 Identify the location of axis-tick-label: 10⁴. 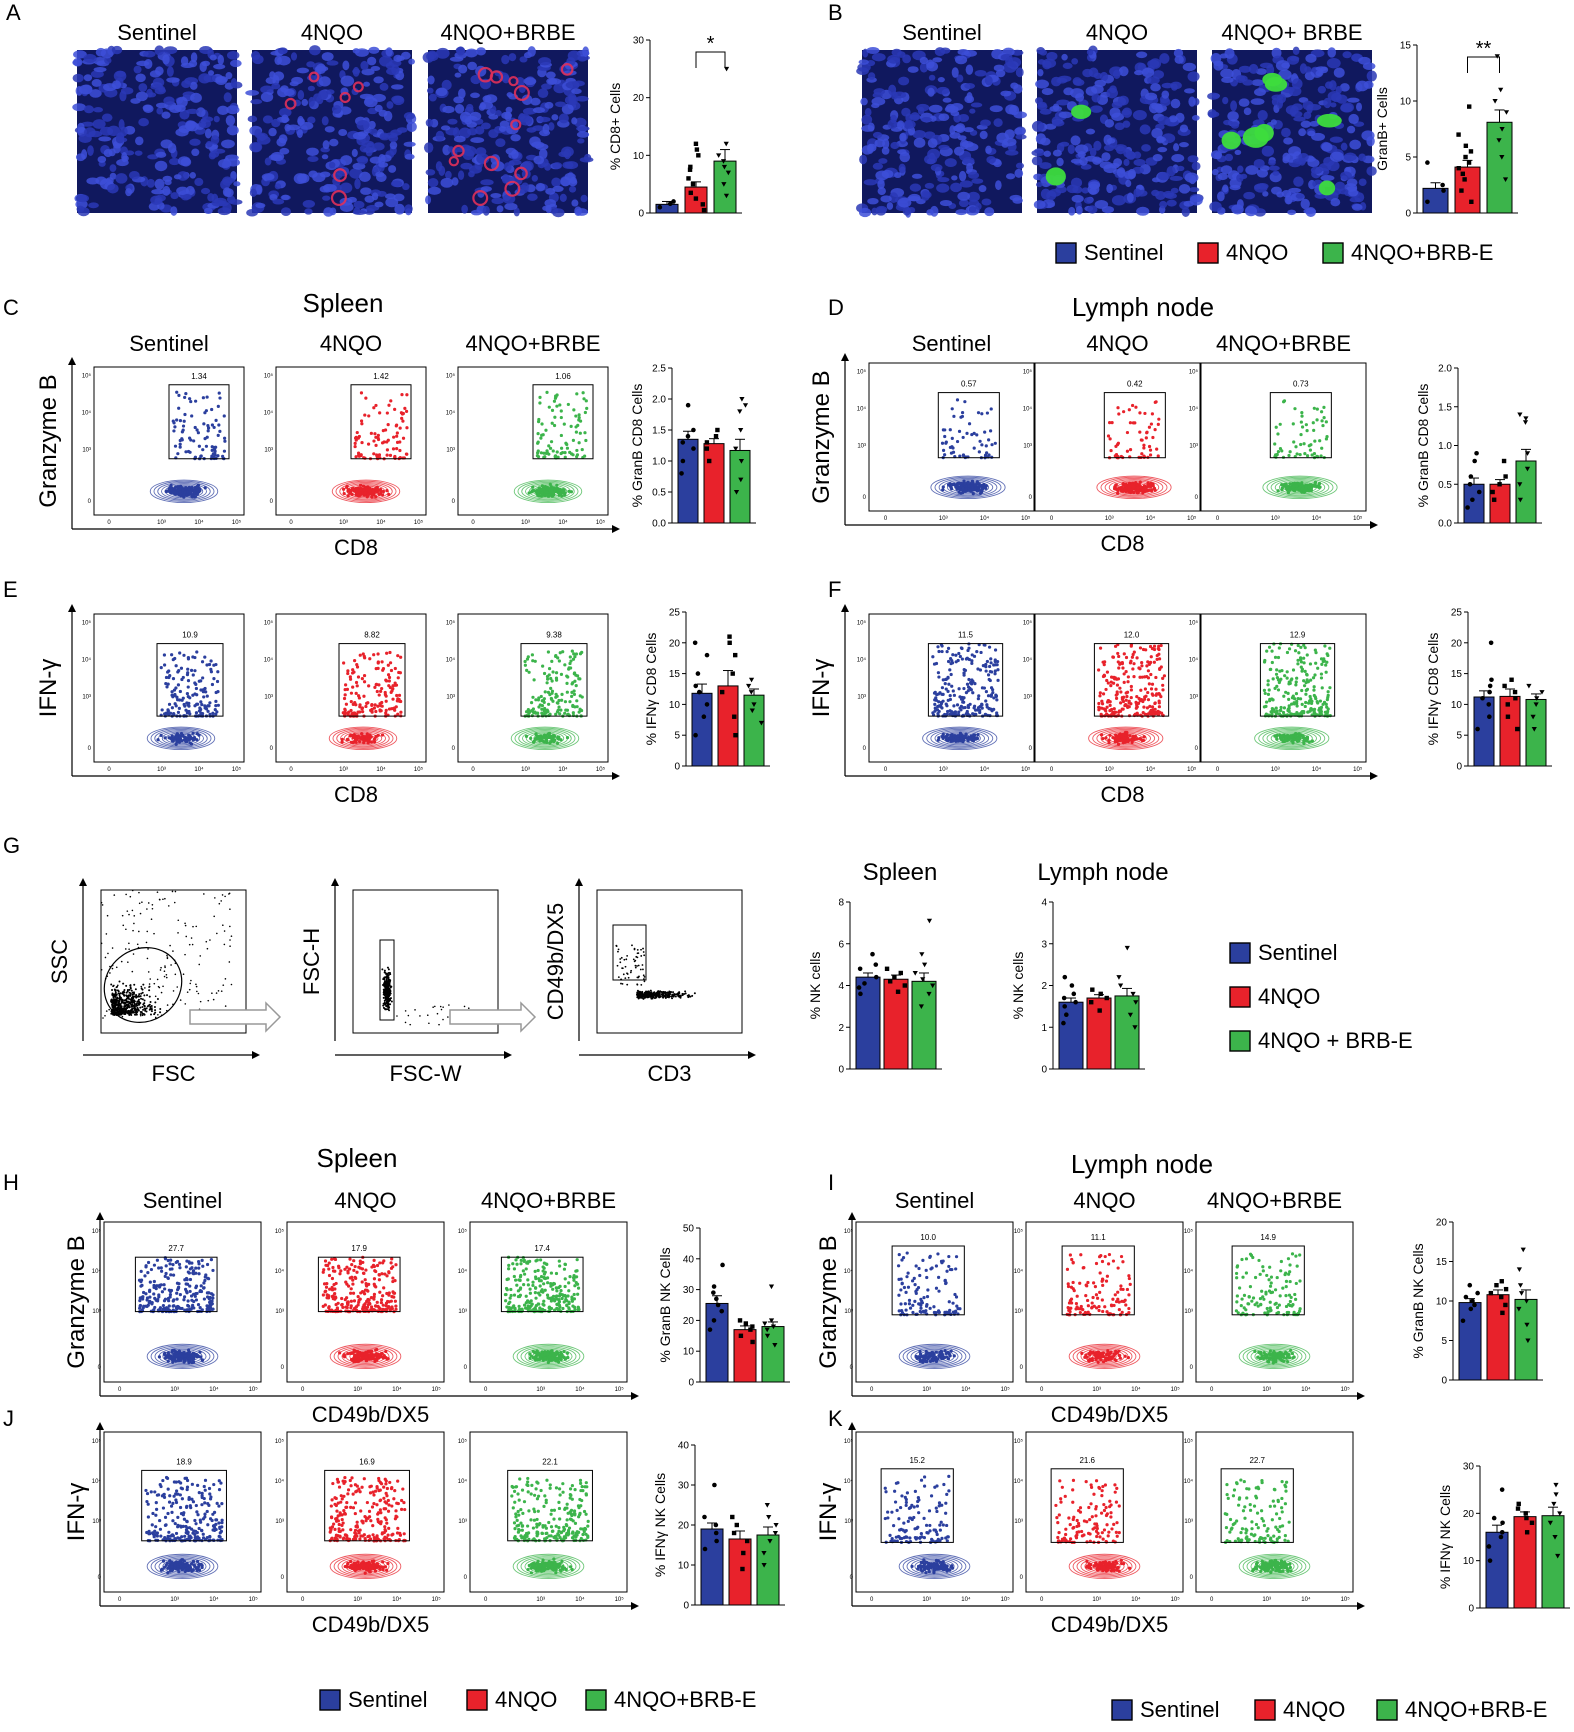
(87, 412).